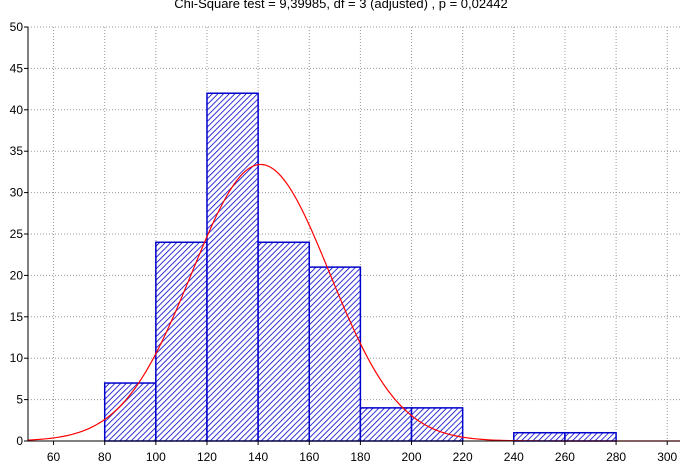 The height and width of the screenshot is (464, 682). Describe the element at coordinates (258, 457) in the screenshot. I see `x-tick-label: 140` at that location.